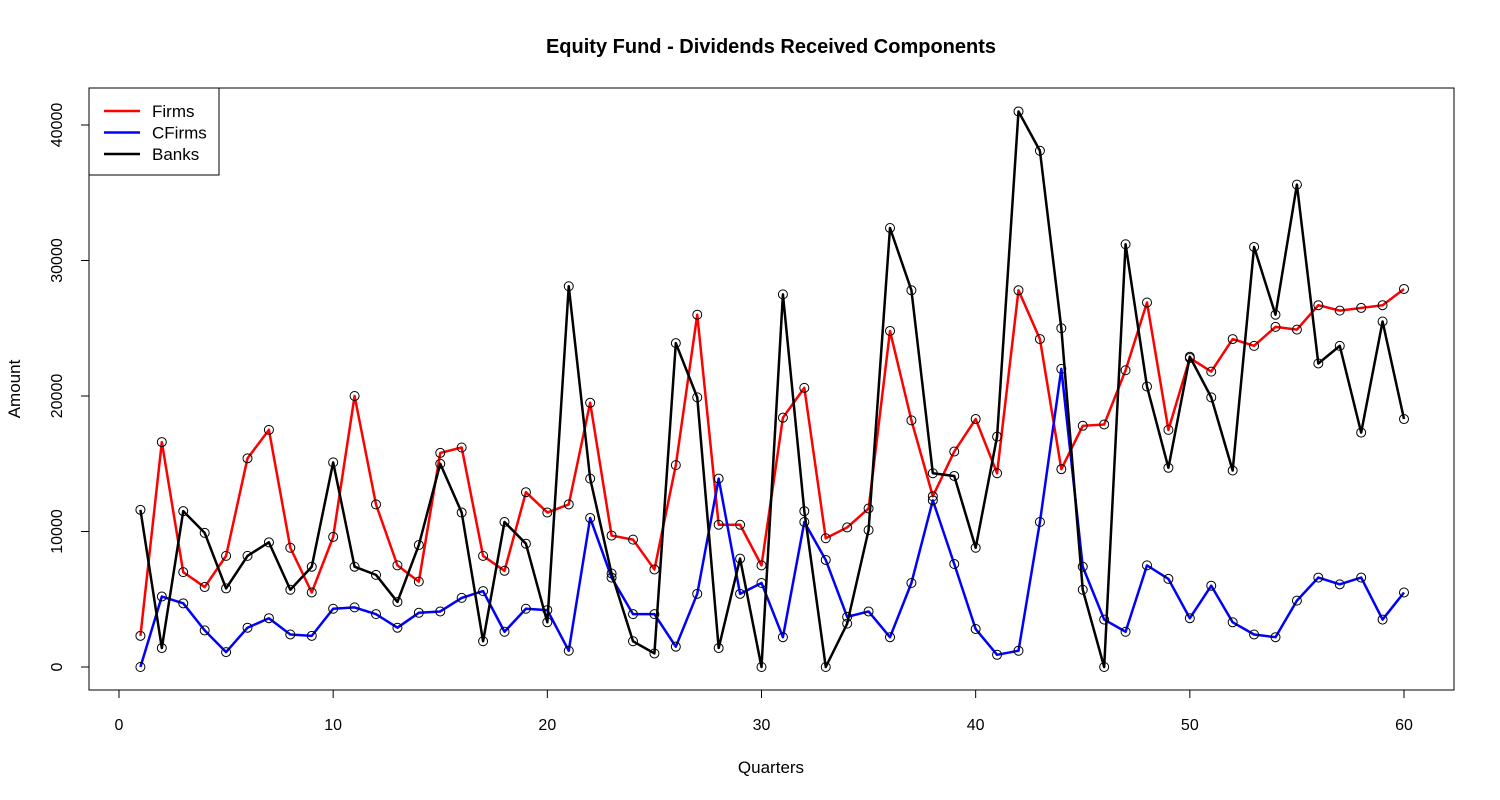 This screenshot has width=1500, height=800. Describe the element at coordinates (119, 725) in the screenshot. I see `x-tick-label: 0` at that location.